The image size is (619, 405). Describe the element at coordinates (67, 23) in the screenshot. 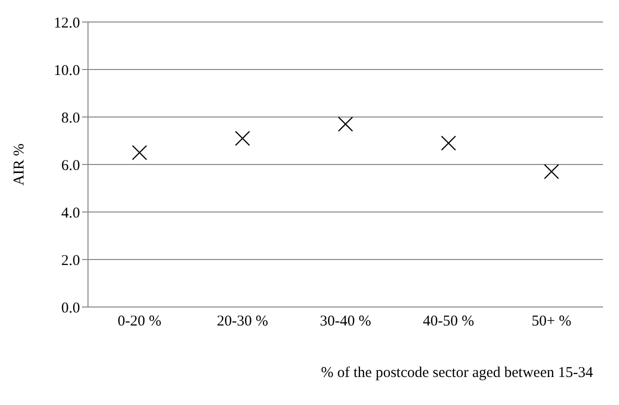

I see `y-tick-label: 12.0` at that location.